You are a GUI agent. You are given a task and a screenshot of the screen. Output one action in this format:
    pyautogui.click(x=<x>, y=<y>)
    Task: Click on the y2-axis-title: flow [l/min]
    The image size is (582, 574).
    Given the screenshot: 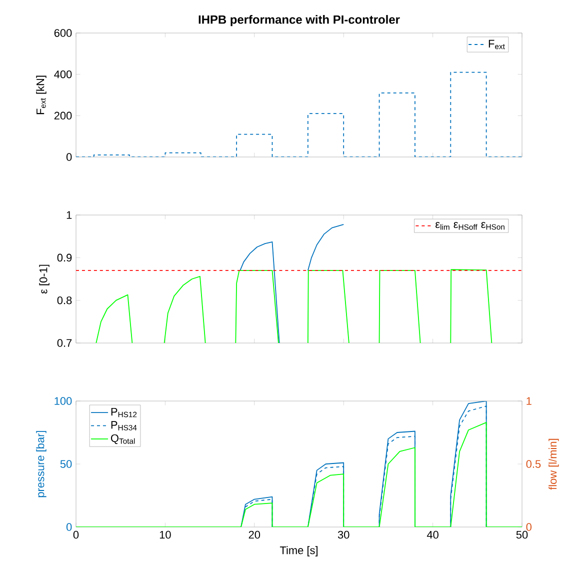 What is the action you would take?
    pyautogui.click(x=553, y=464)
    